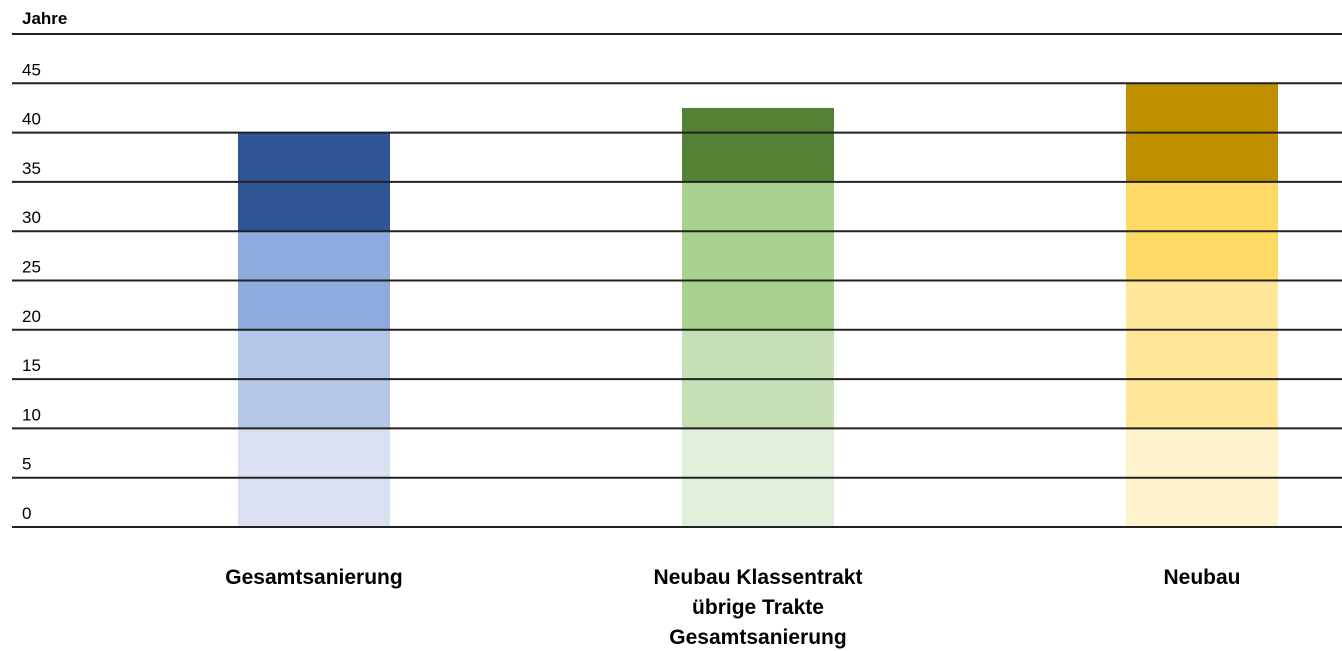 This screenshot has height=651, width=1342. Describe the element at coordinates (31, 119) in the screenshot. I see `y-tick-label: 40` at that location.